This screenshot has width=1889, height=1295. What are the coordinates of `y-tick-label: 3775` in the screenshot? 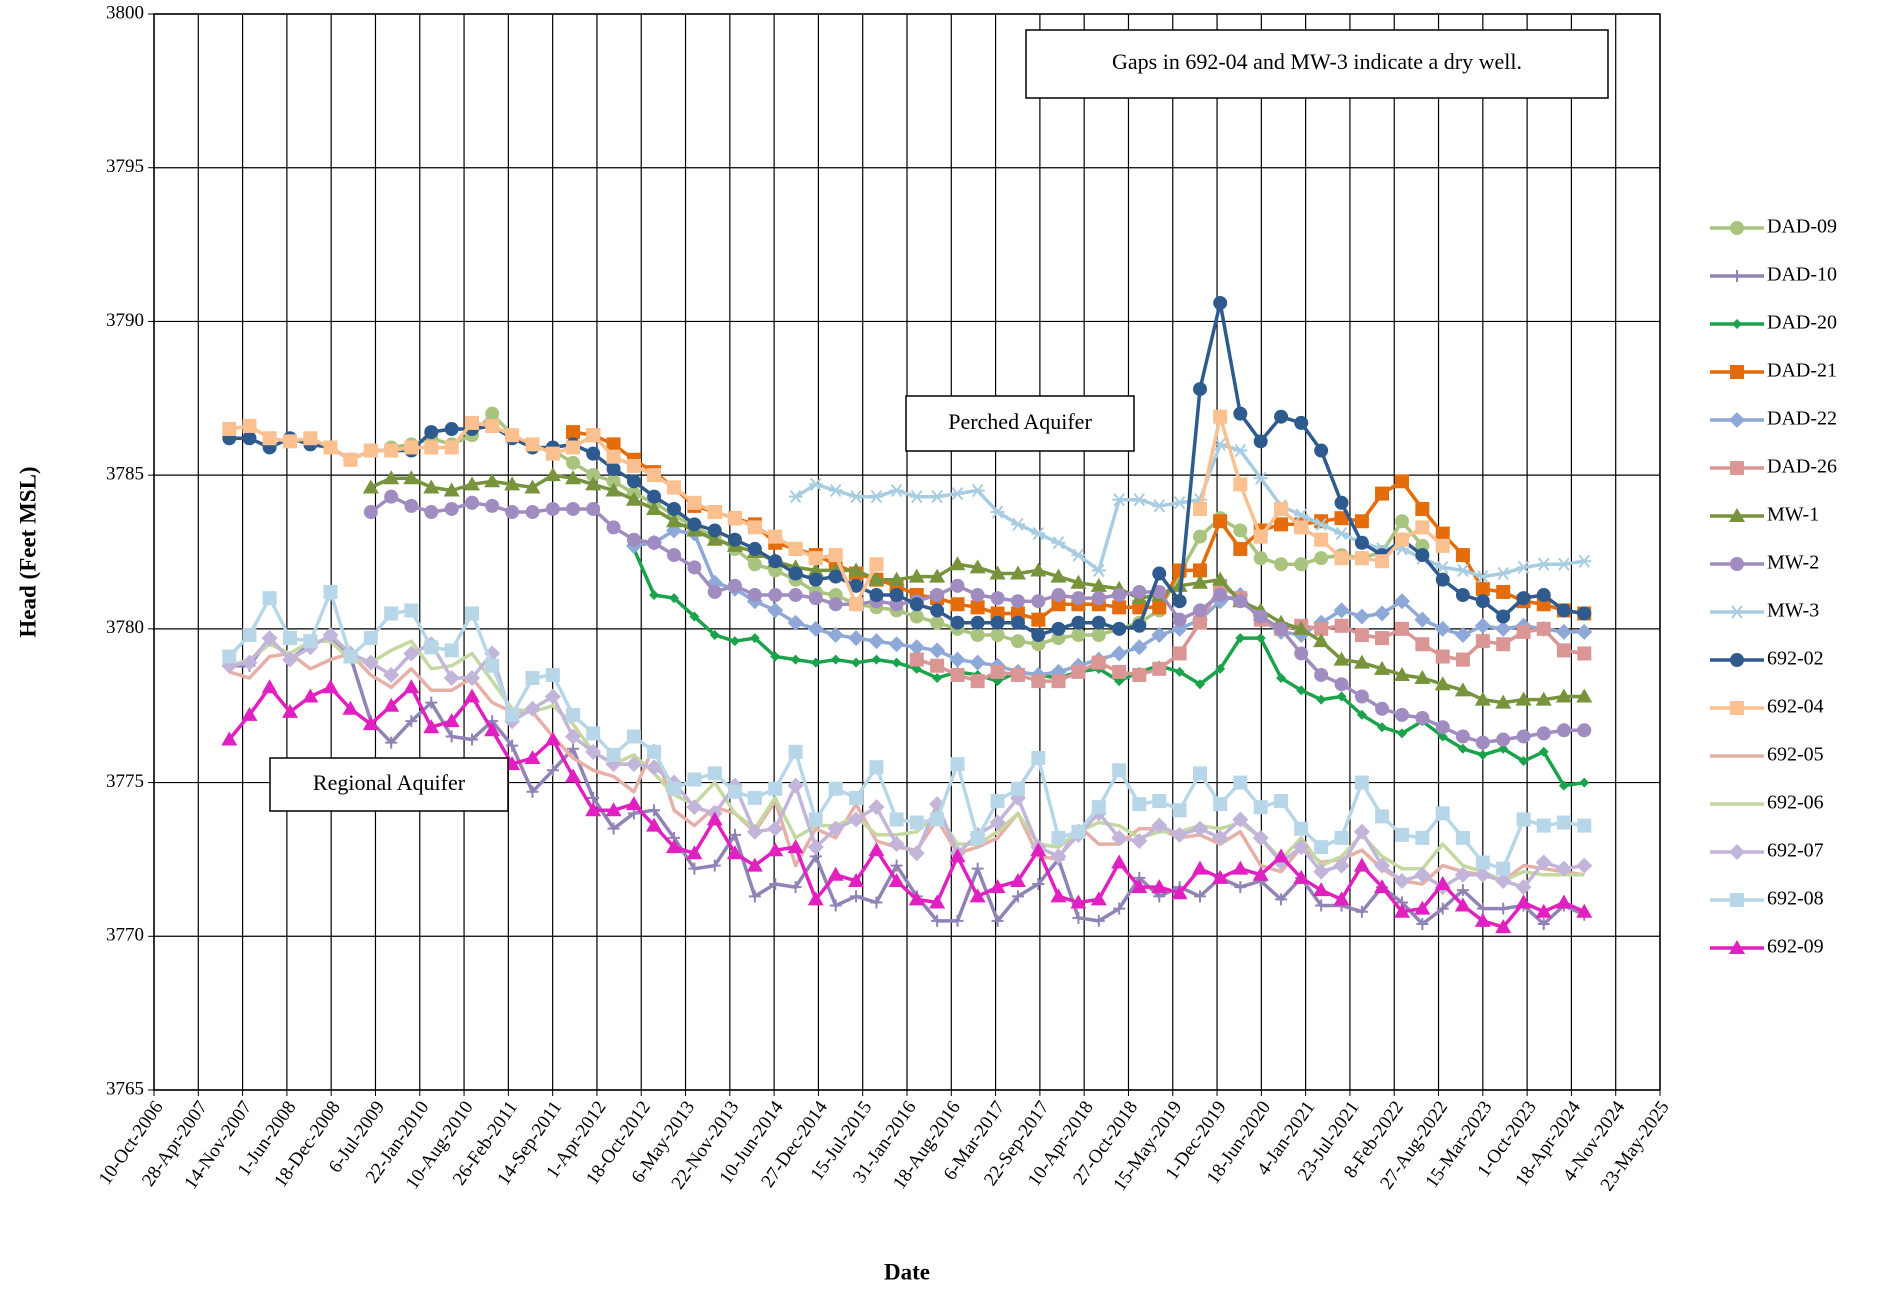 It's located at (125, 781).